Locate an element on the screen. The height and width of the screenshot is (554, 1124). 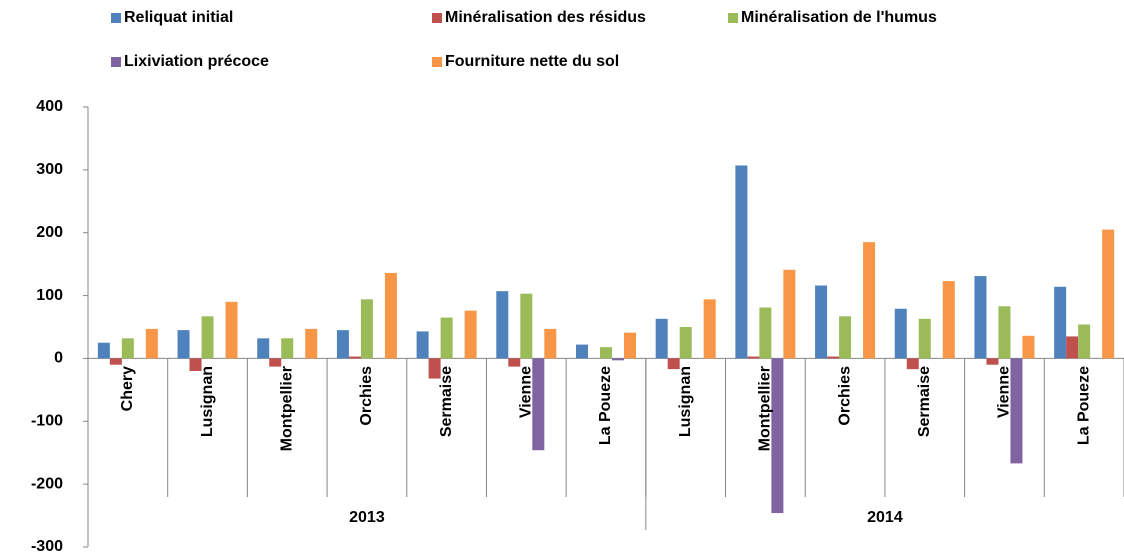
x-tick-label: Chery is located at coordinates (127, 388).